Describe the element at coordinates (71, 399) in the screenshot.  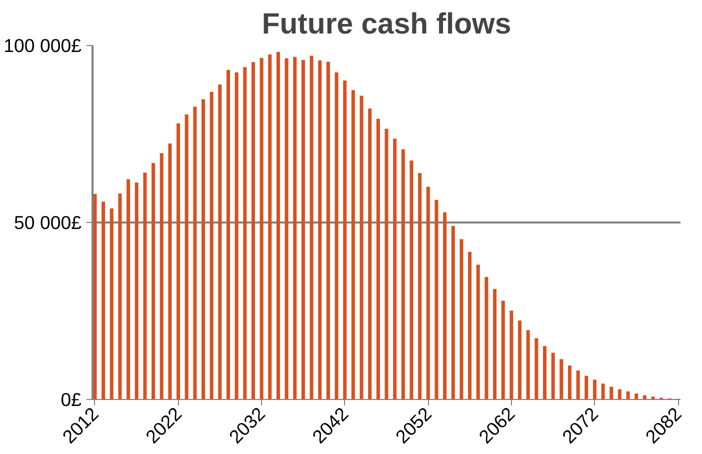
I see `y-tick-label: 0£` at that location.